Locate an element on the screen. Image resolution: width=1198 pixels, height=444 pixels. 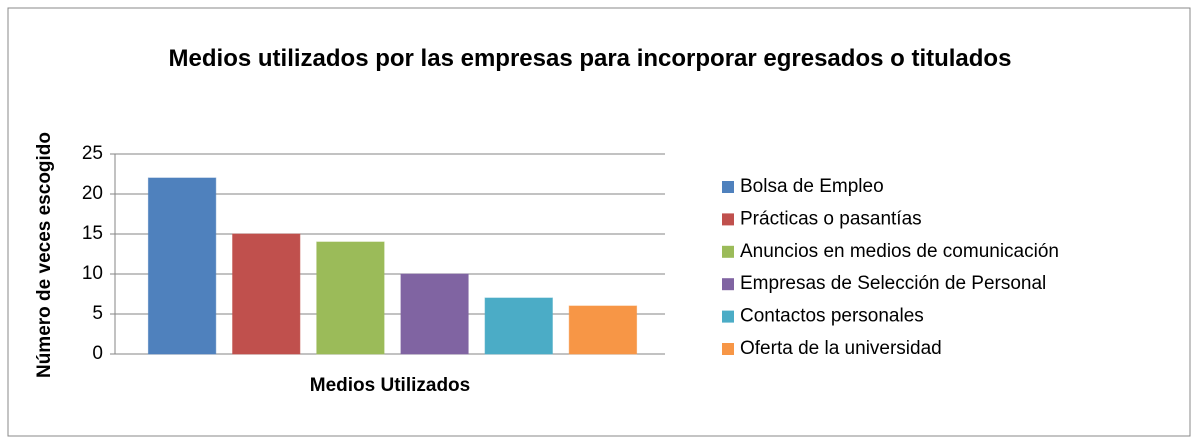
legend-label: Prácticas o pasantías is located at coordinates (831, 218).